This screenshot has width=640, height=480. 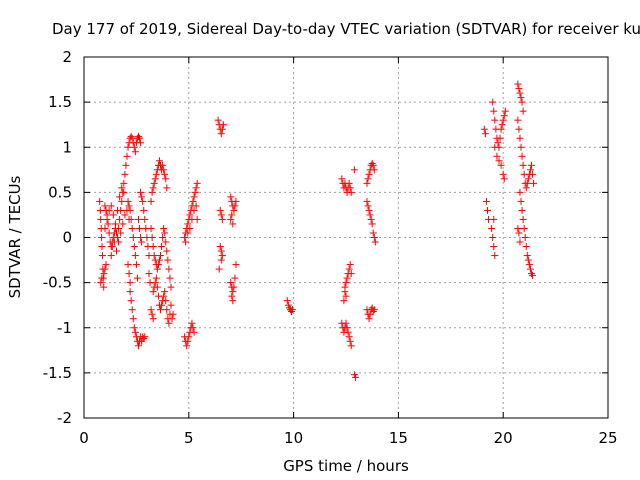 I want to click on y-tick-label: -2, so click(x=64, y=418).